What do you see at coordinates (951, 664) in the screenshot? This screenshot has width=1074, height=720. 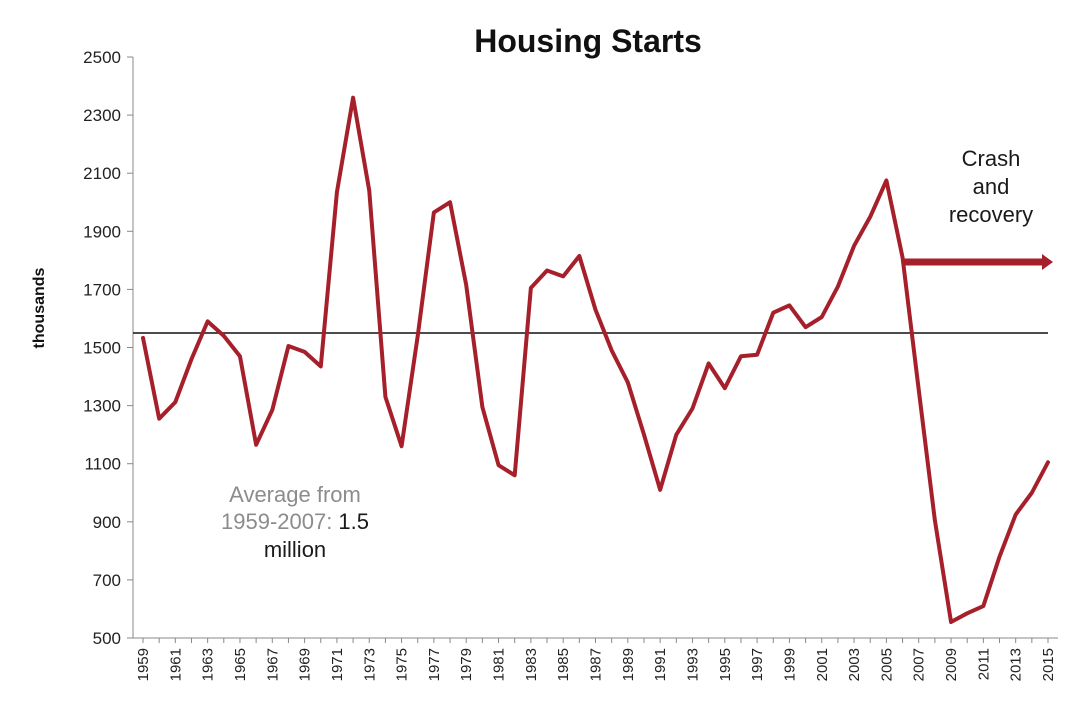 I see `x-tick-label: 2009` at bounding box center [951, 664].